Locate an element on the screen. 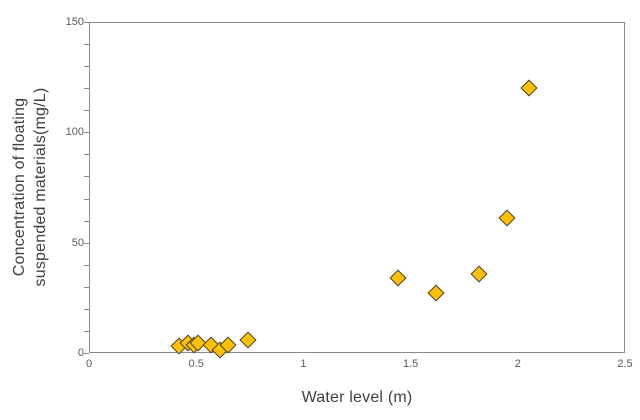  y-axis-title-line1: Concentration of floating is located at coordinates (19, 187).